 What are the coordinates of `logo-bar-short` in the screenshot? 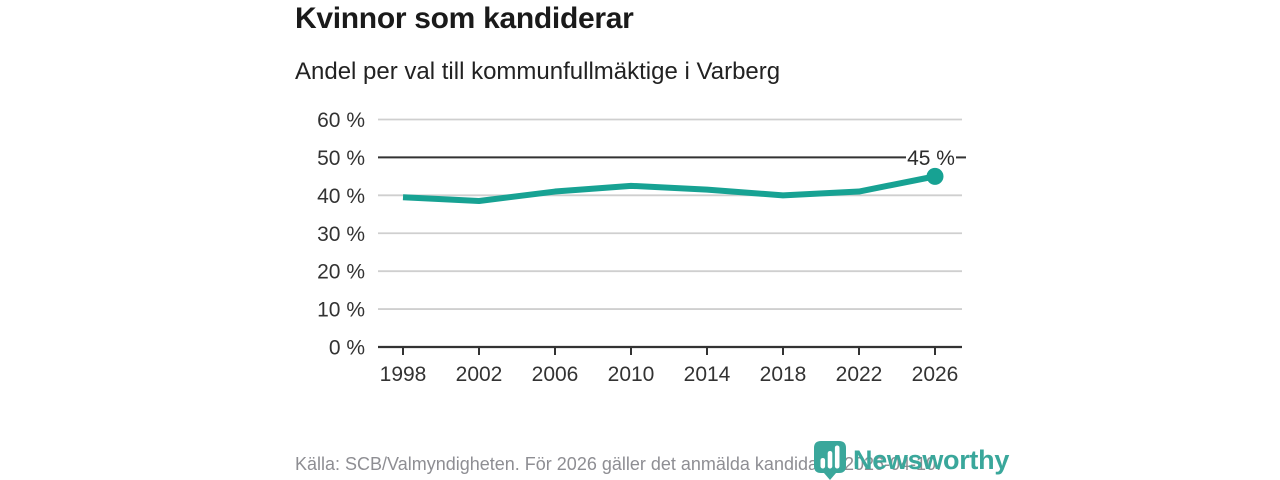 It's located at (823, 463).